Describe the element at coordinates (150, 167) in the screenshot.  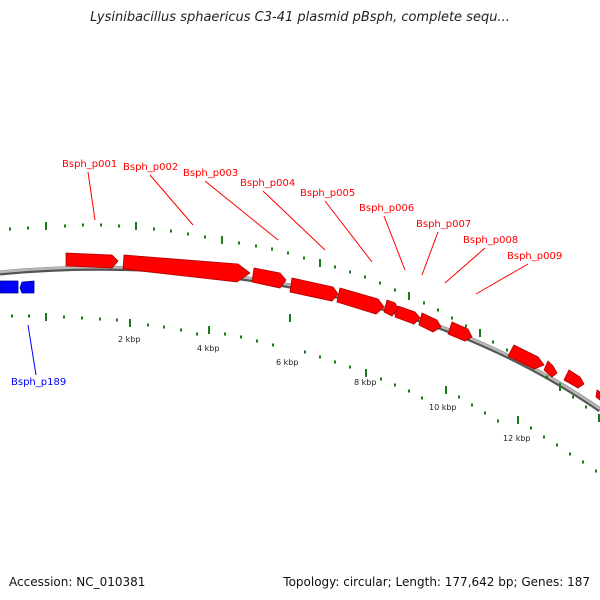
I see `gene-label: Bsph_p002` at that location.